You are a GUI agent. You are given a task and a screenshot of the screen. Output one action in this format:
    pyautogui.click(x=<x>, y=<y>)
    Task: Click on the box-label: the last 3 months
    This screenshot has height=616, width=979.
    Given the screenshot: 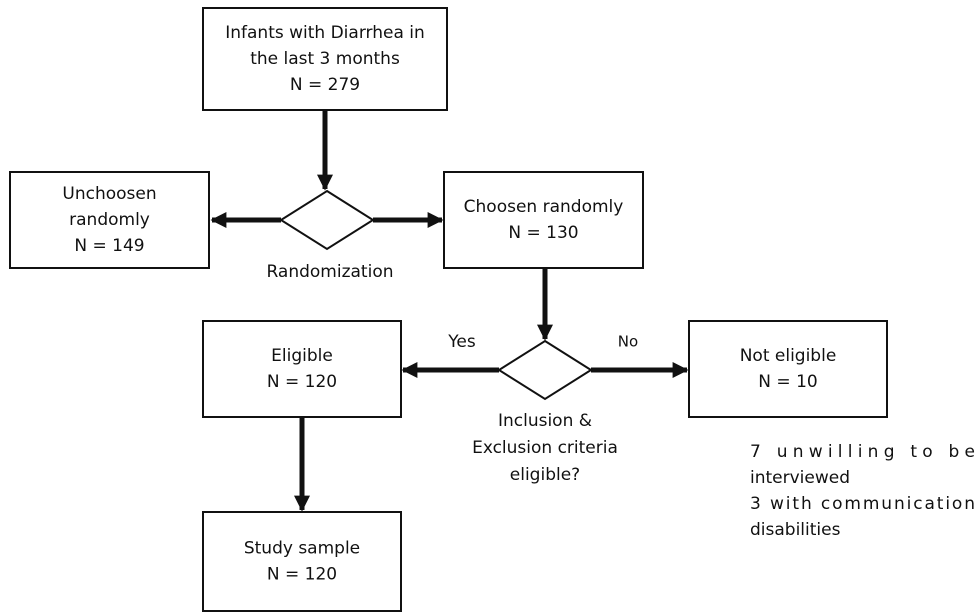 What is the action you would take?
    pyautogui.click(x=325, y=59)
    